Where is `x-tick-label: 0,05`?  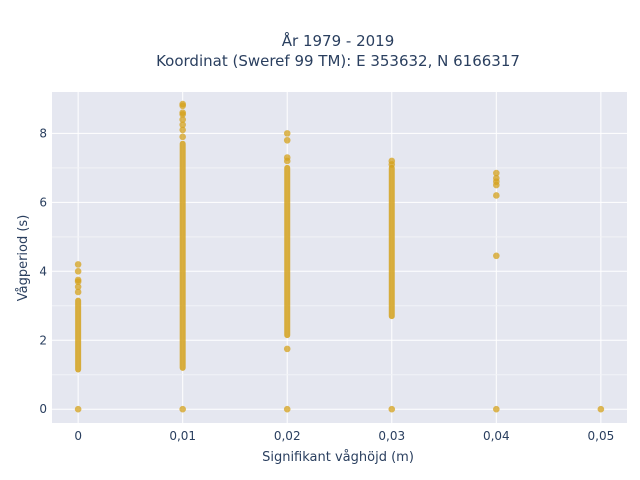 x-tick-label: 0,05 is located at coordinates (601, 436).